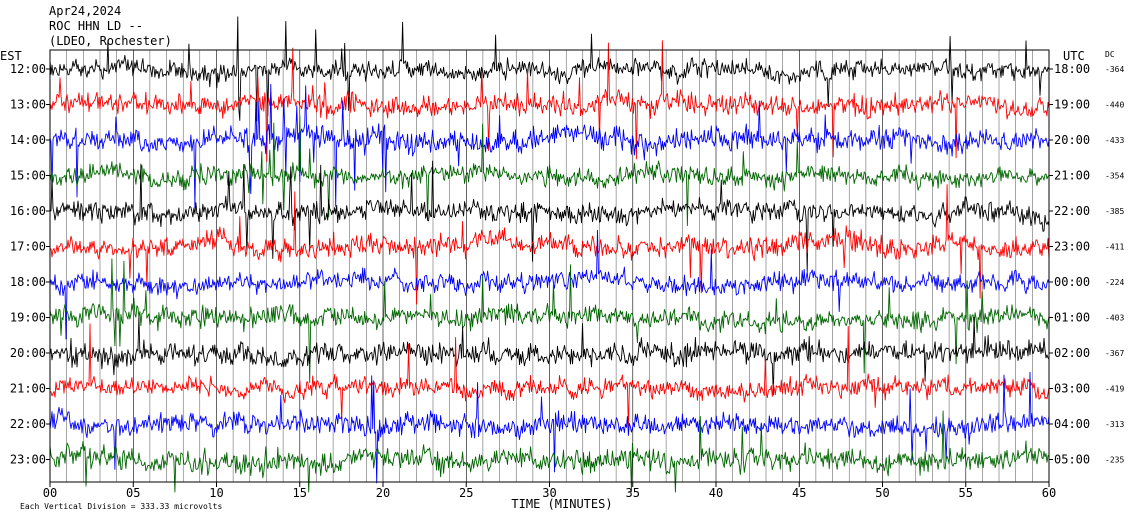  What do you see at coordinates (300, 493) in the screenshot?
I see `x-tick-label: 15` at bounding box center [300, 493].